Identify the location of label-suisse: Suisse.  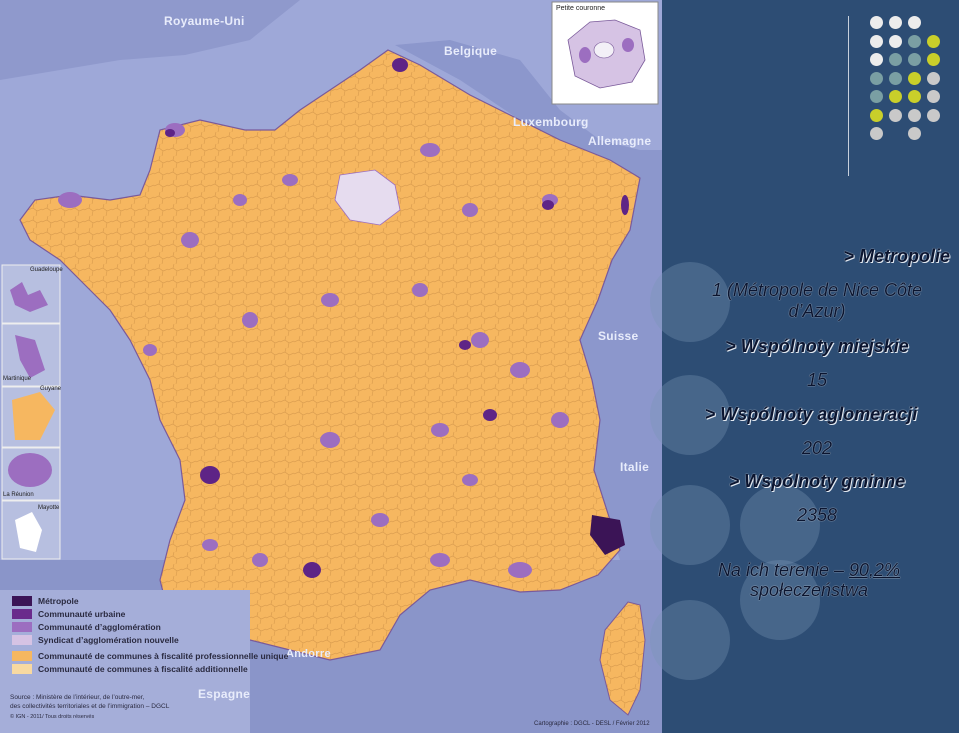
(618, 336).